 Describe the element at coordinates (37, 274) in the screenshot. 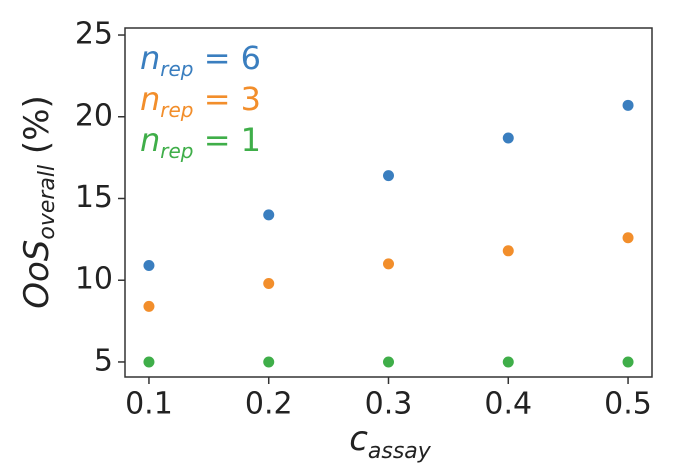

I see `y-label-main: OoS` at that location.